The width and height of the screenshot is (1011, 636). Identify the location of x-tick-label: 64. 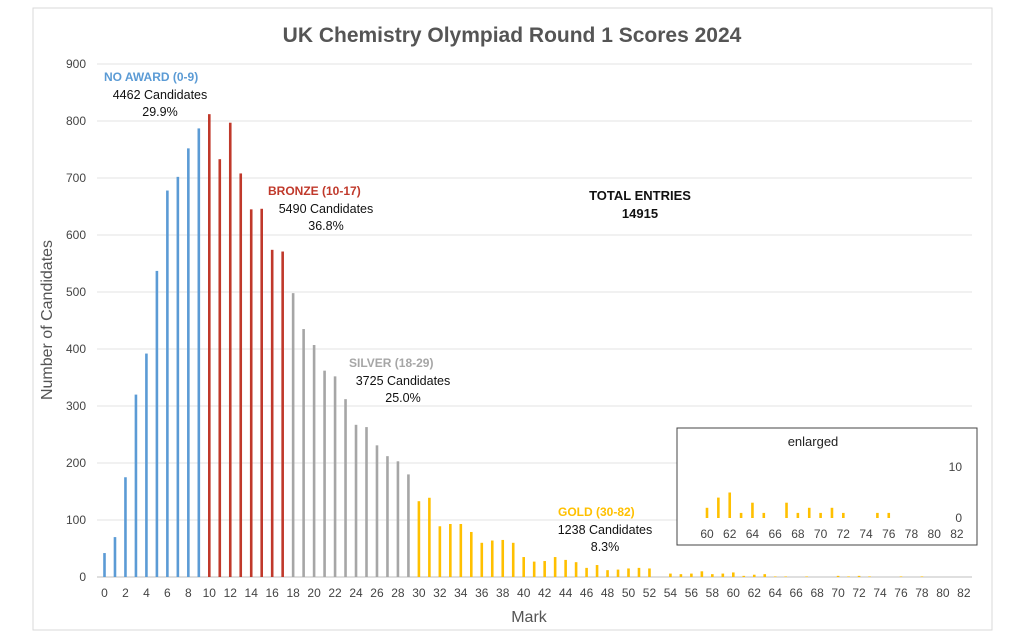
(776, 593).